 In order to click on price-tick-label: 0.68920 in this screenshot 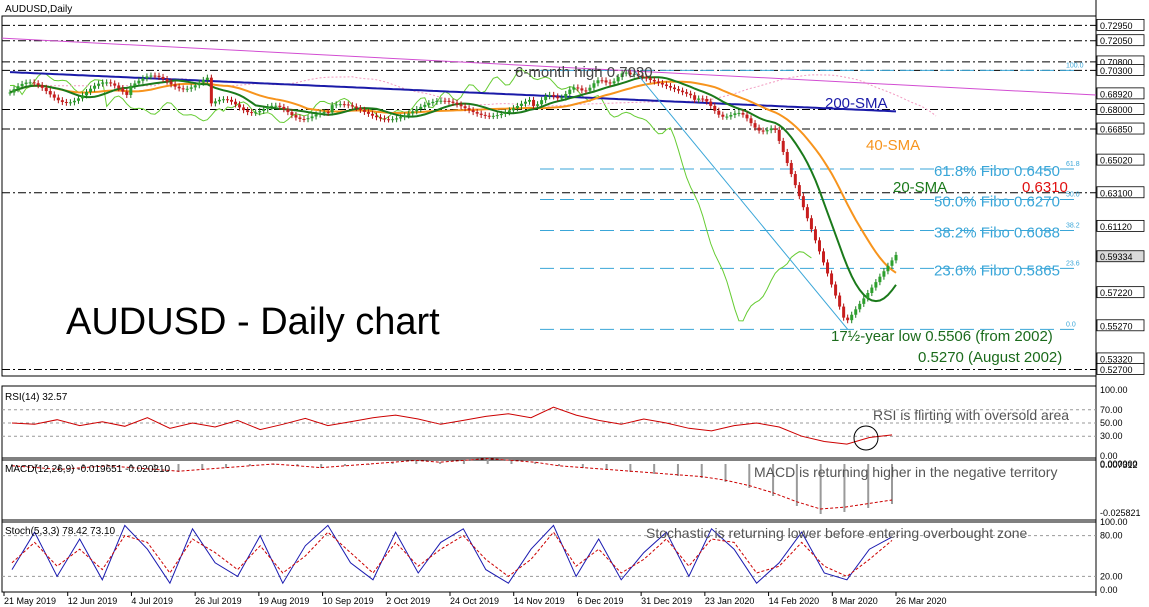, I will do `click(1116, 94)`.